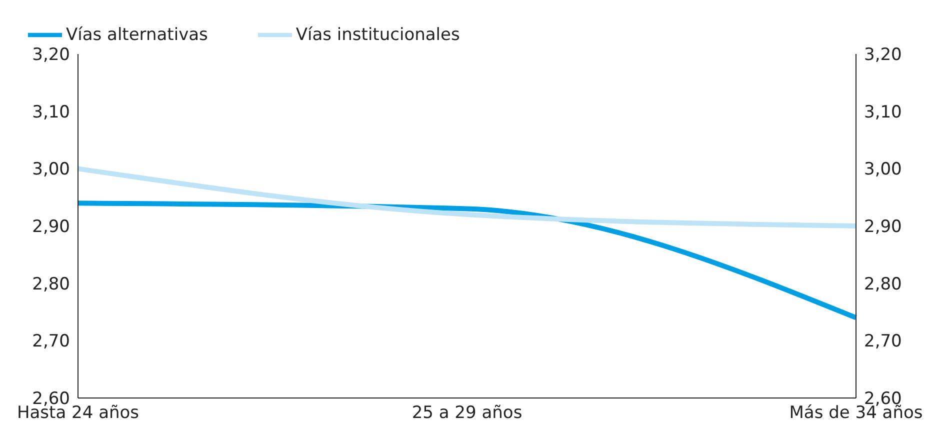 The width and height of the screenshot is (934, 441). Describe the element at coordinates (51, 112) in the screenshot. I see `y-tick-label: 3,10` at that location.